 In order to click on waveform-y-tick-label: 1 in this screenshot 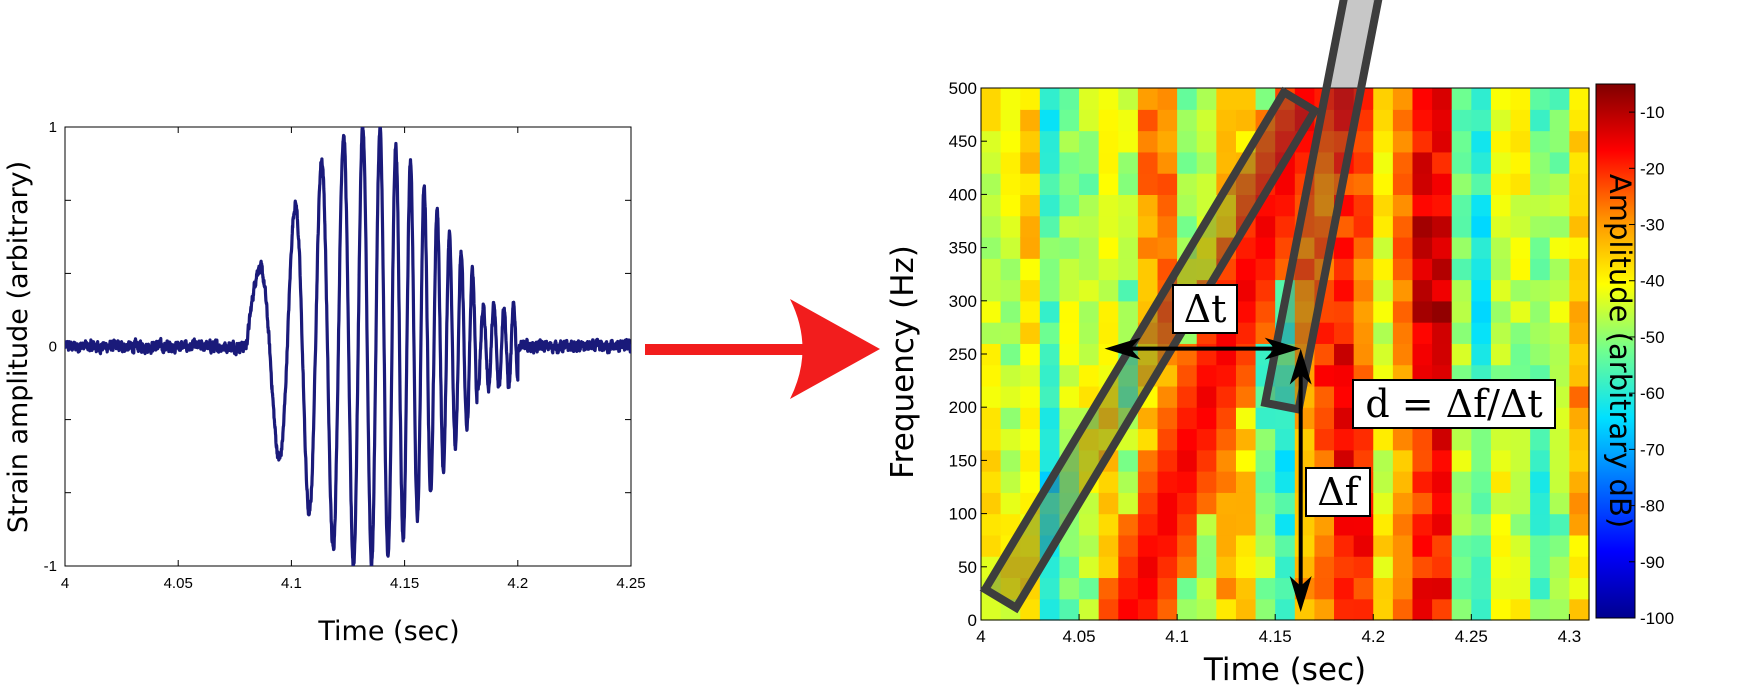, I will do `click(53, 127)`.